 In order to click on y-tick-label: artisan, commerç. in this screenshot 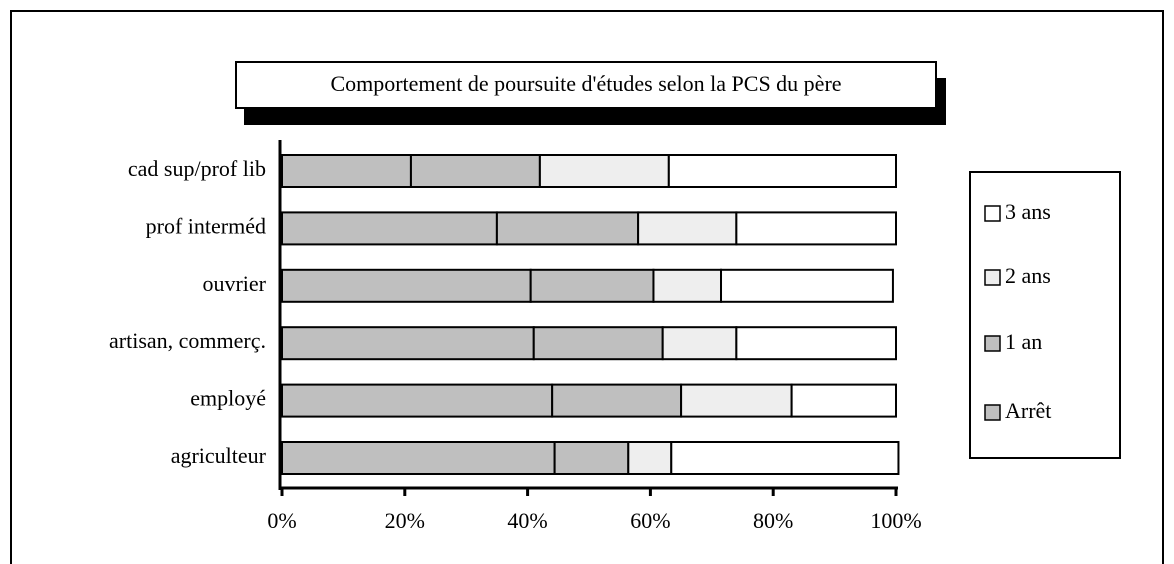, I will do `click(187, 340)`.